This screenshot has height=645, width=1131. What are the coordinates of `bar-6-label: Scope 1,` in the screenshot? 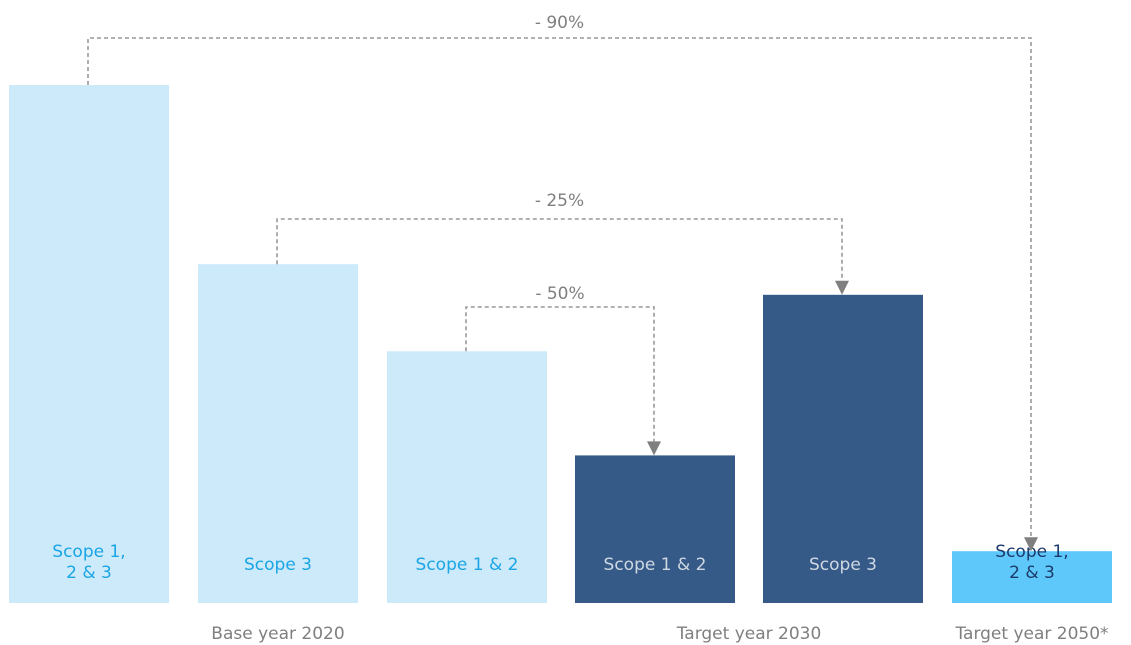 It's located at (1031, 552).